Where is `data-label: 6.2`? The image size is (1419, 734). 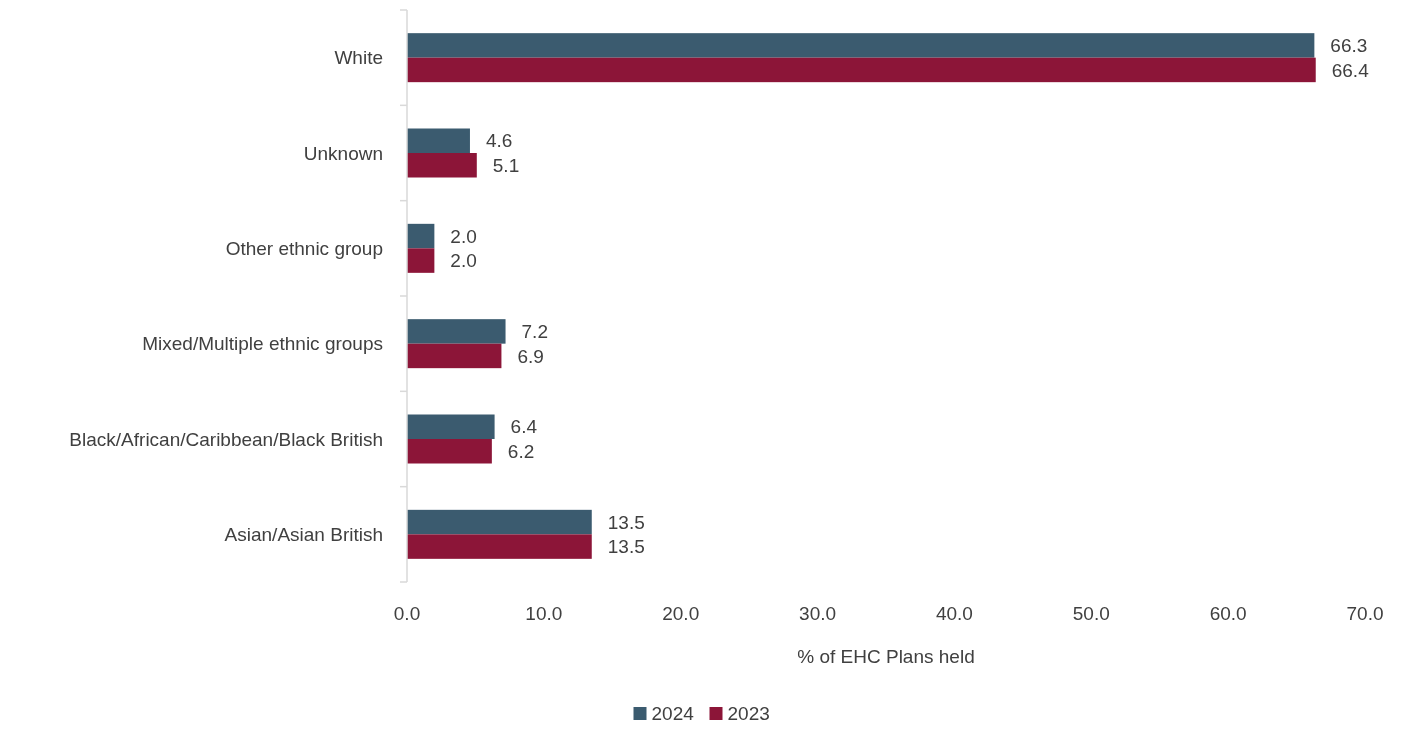 data-label: 6.2 is located at coordinates (521, 451).